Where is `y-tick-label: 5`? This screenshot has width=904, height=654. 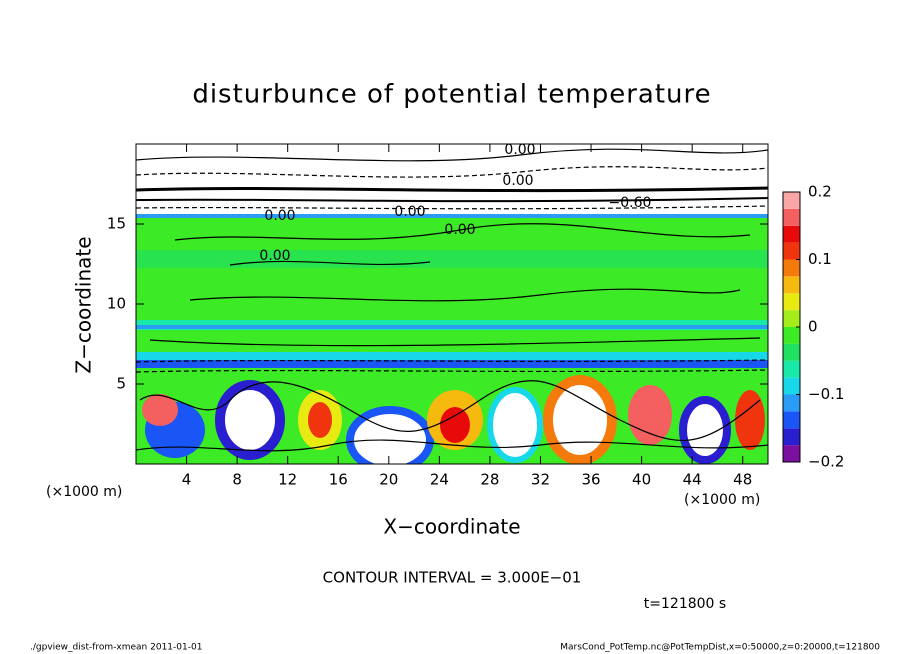 y-tick-label: 5 is located at coordinates (121, 384).